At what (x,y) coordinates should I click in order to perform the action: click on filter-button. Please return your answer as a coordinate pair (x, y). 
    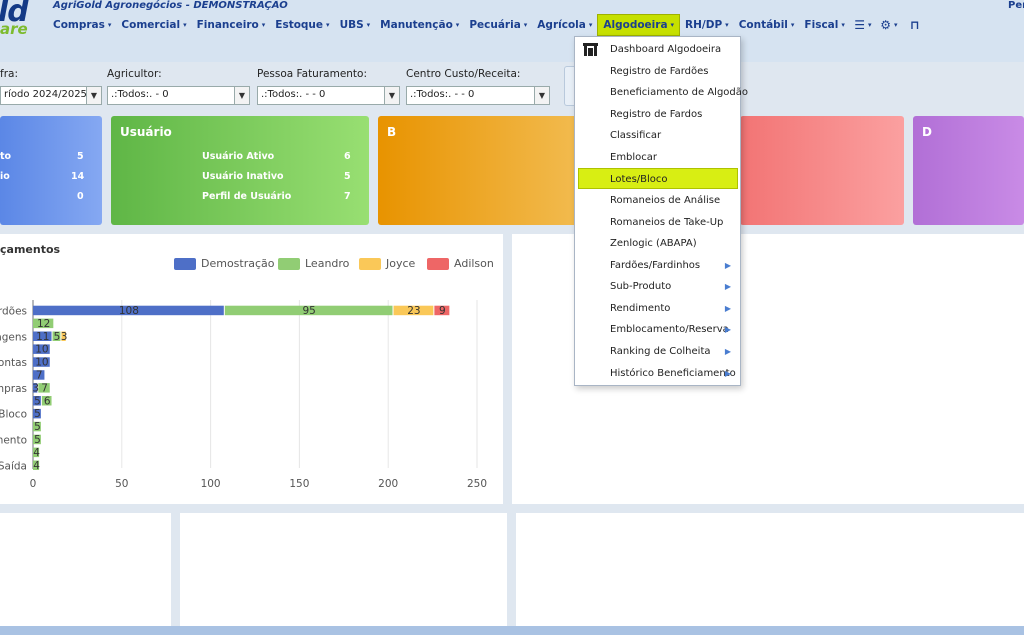
    Looking at the image, I should click on (569, 86).